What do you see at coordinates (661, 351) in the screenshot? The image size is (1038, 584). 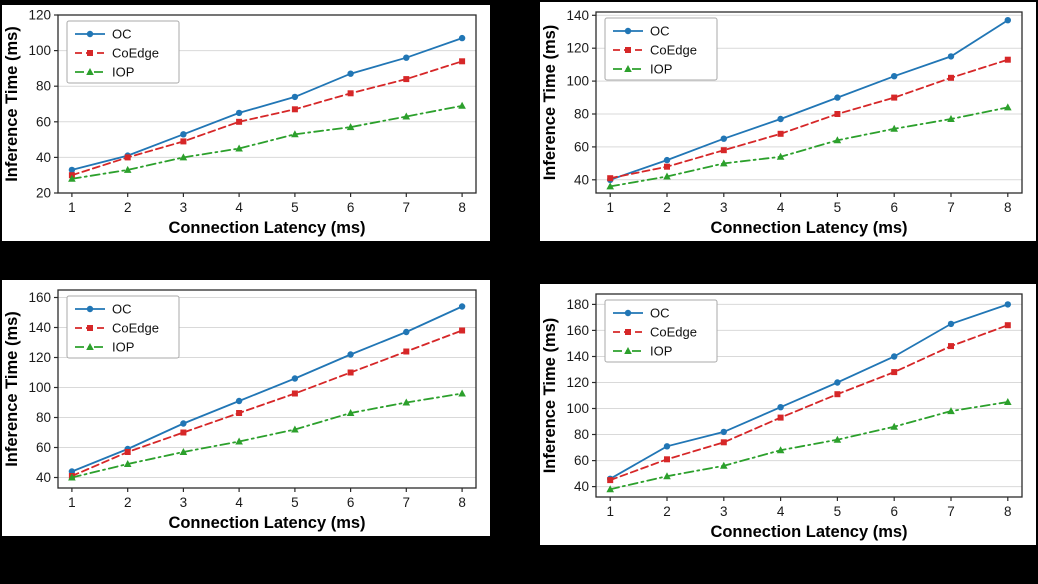 I see `legend-label-iop: IOP` at bounding box center [661, 351].